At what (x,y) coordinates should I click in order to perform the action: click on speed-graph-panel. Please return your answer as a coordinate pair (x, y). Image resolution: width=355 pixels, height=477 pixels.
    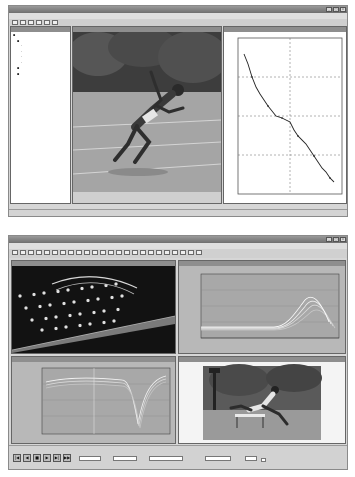
    Looking at the image, I should click on (285, 115).